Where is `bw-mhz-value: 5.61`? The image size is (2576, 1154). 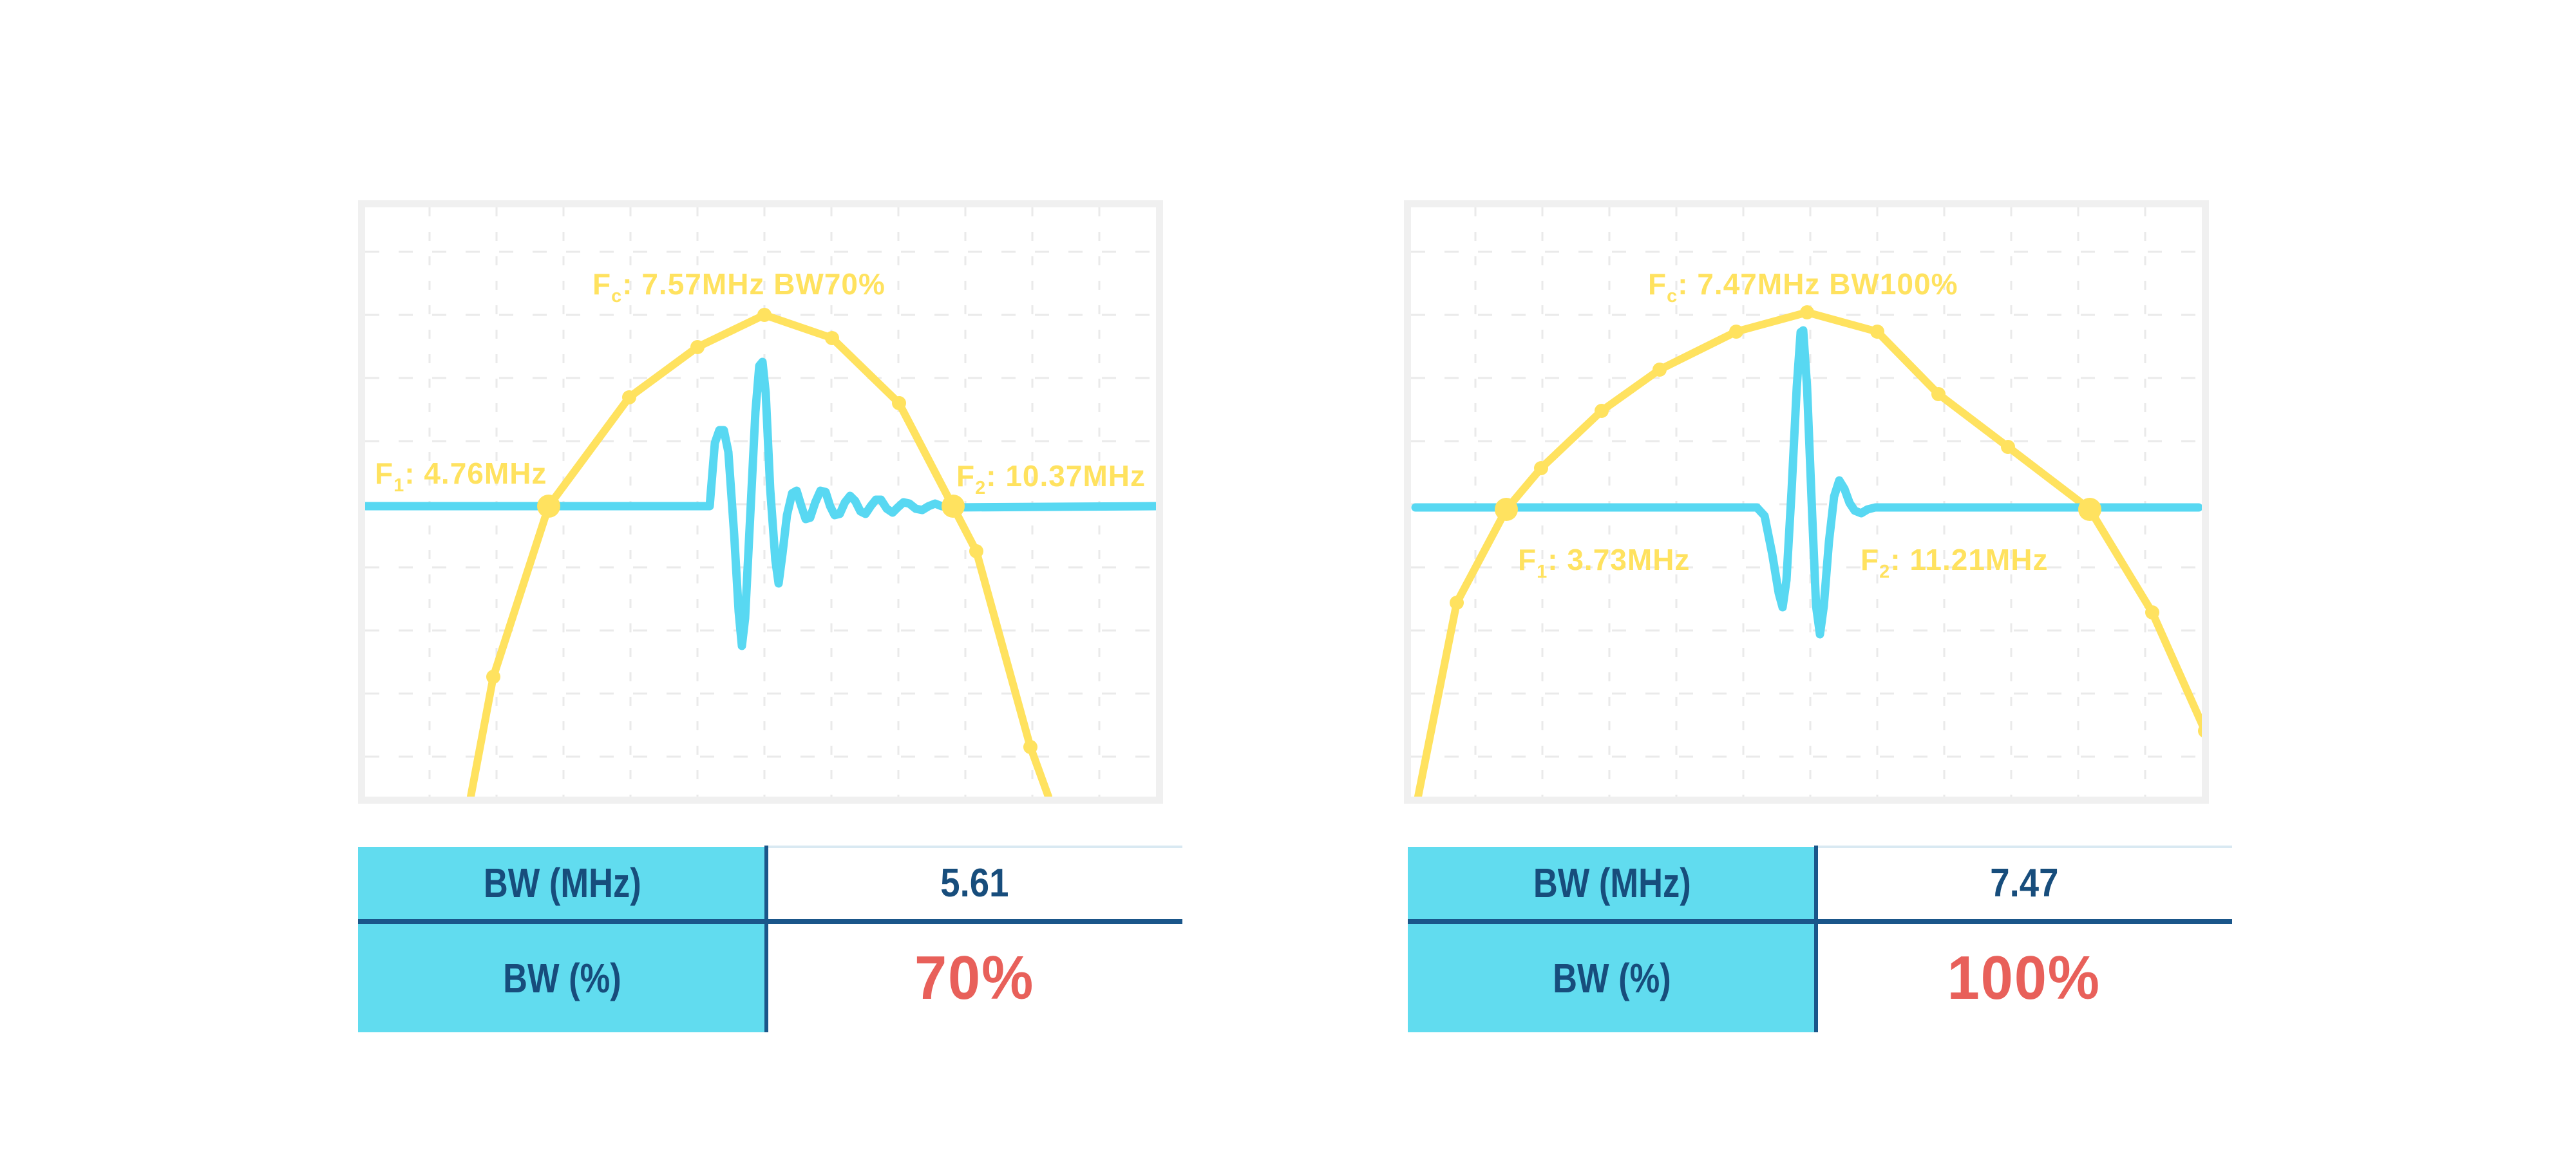
bw-mhz-value: 5.61 is located at coordinates (975, 883).